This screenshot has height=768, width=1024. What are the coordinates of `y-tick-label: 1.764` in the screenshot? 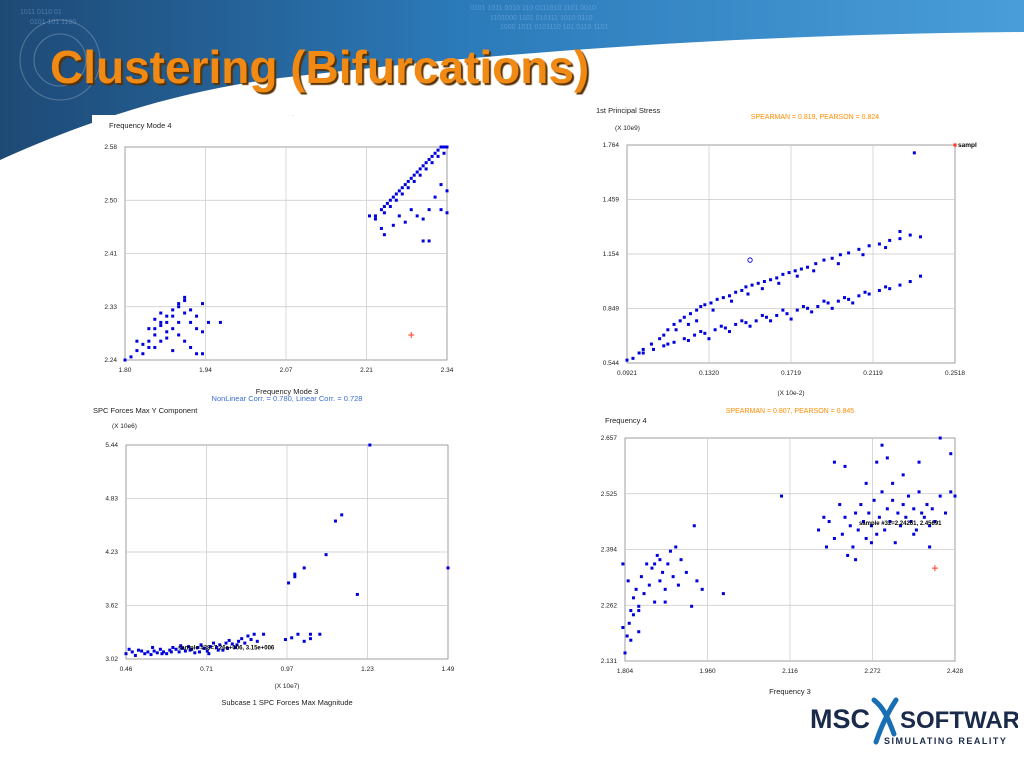 It's located at (611, 145).